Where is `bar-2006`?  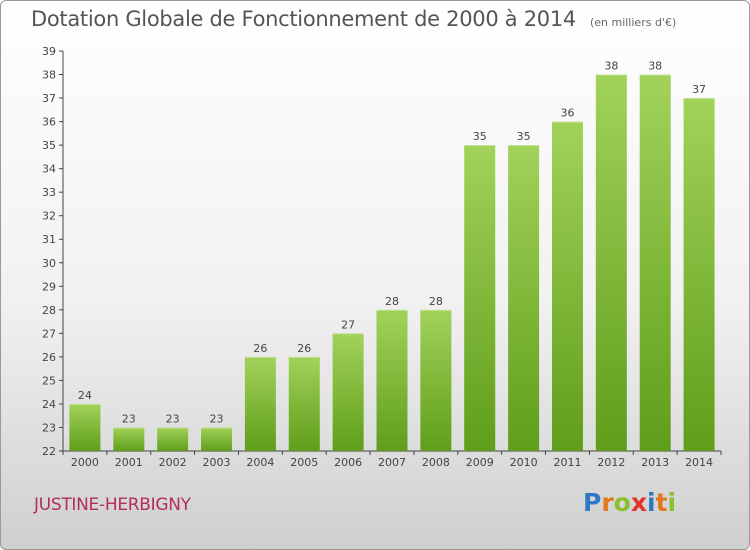 bar-2006 is located at coordinates (348, 392).